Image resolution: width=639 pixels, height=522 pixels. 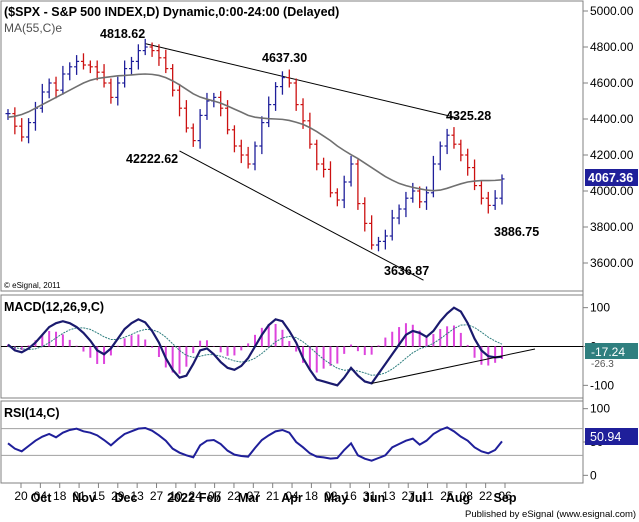 I want to click on x-day-label: 24, so click(x=196, y=496).